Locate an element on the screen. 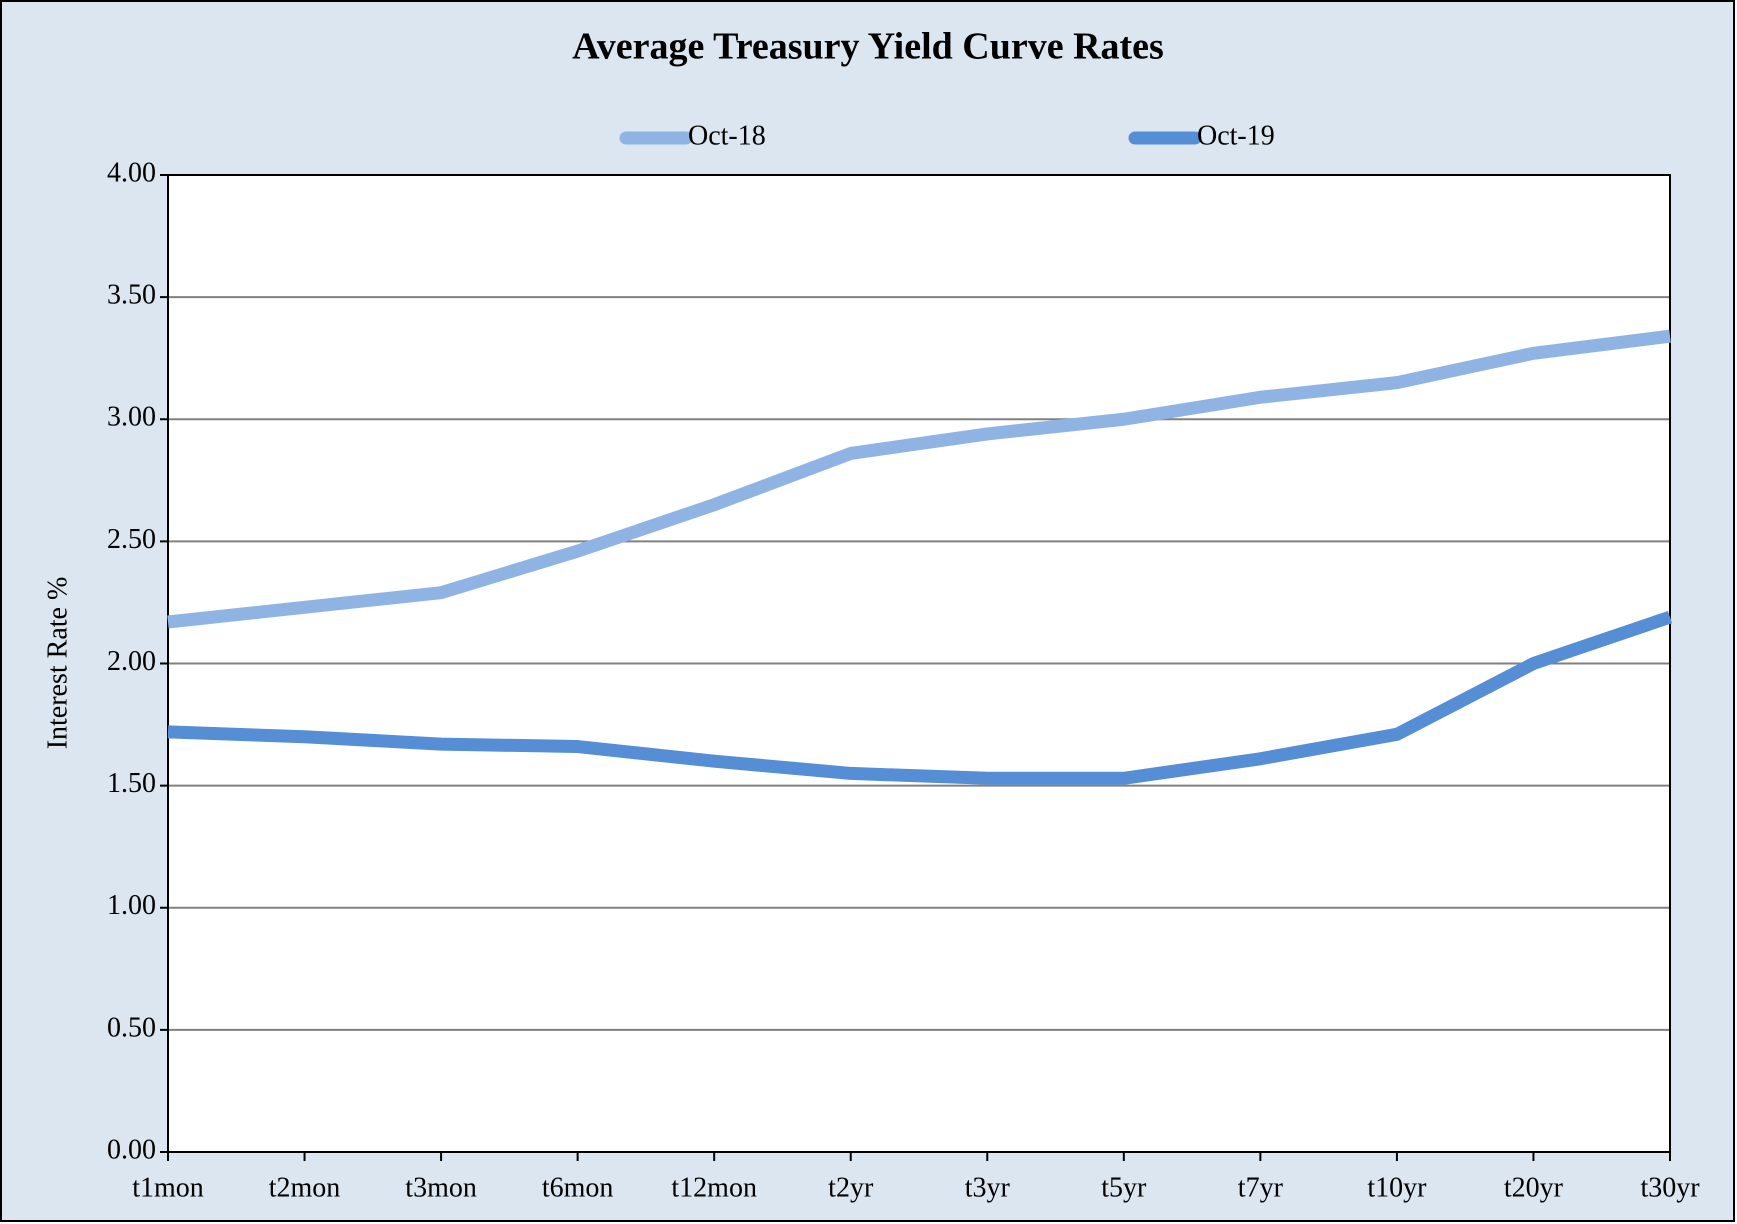  y-tick-label: 2.00 is located at coordinates (131, 661).